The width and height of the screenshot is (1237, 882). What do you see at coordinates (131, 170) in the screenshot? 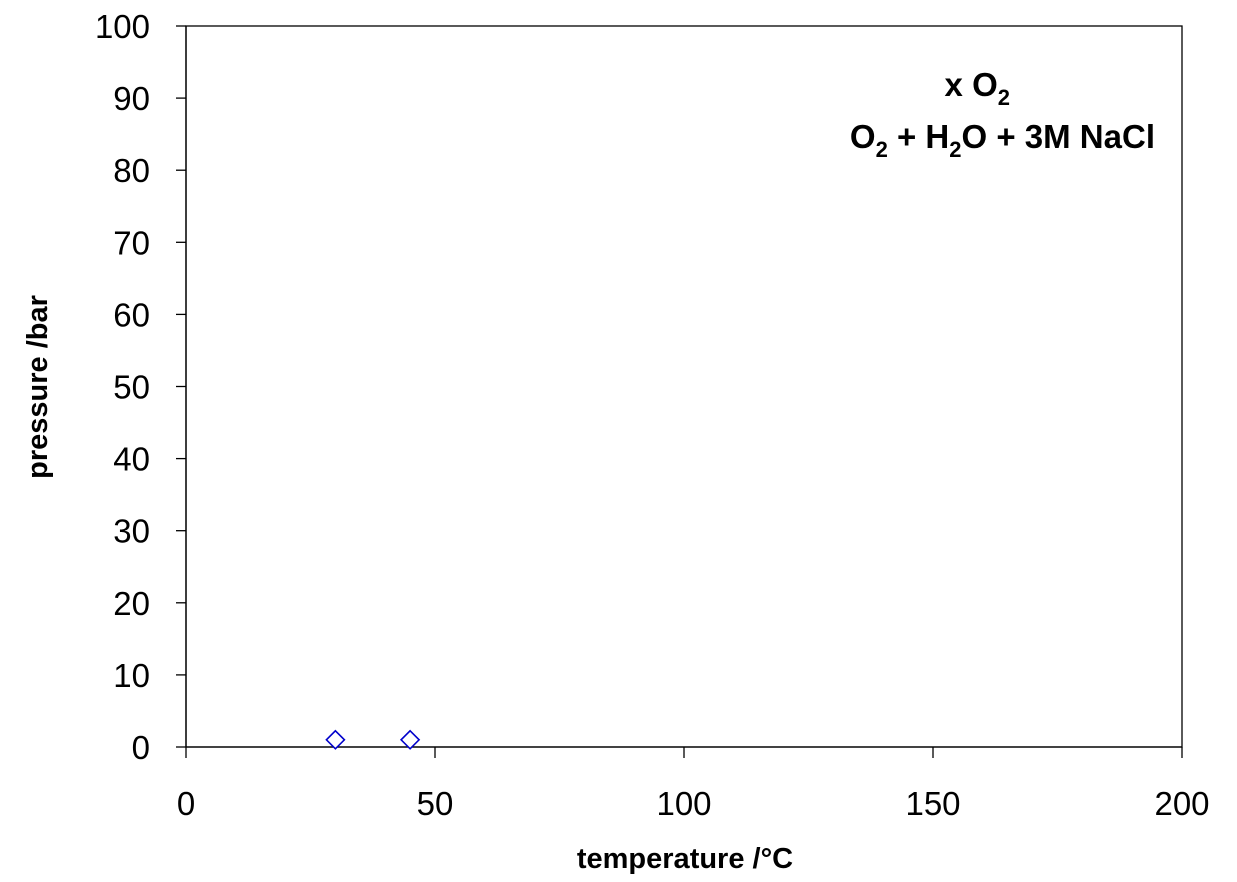
I see `y-tick-label: 80` at bounding box center [131, 170].